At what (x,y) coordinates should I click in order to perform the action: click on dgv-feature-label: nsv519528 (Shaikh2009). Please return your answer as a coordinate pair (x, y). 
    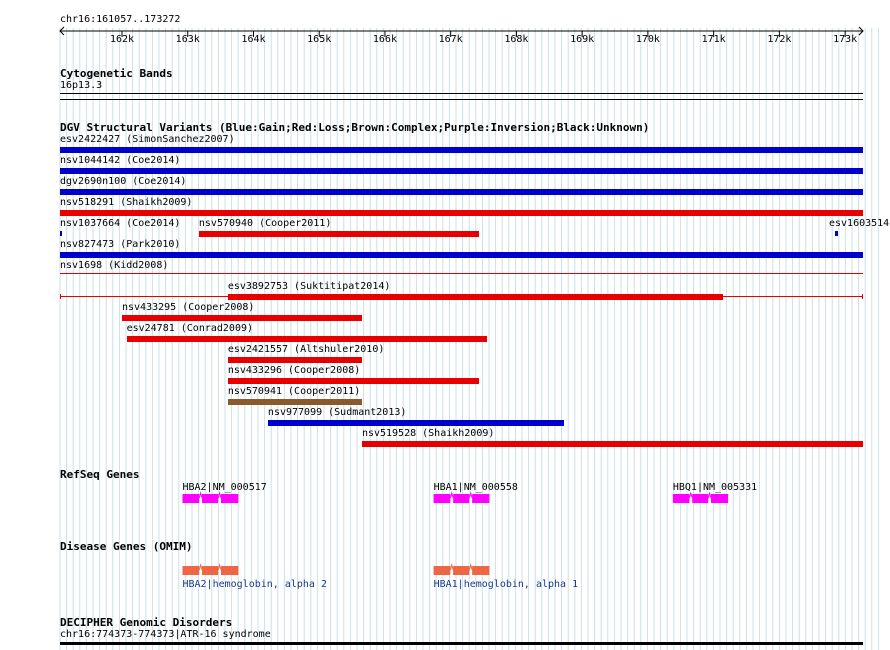
    Looking at the image, I should click on (428, 433).